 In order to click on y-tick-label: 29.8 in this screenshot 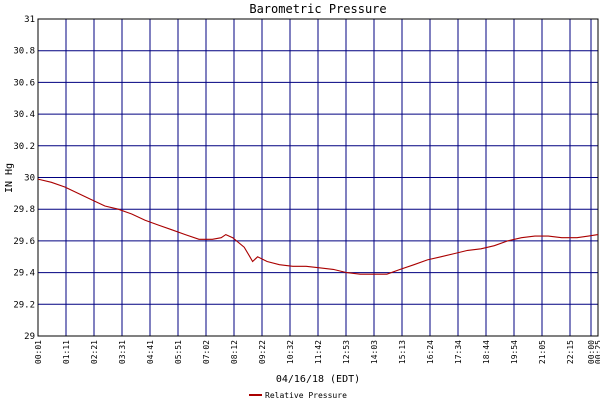, I will do `click(24, 210)`.